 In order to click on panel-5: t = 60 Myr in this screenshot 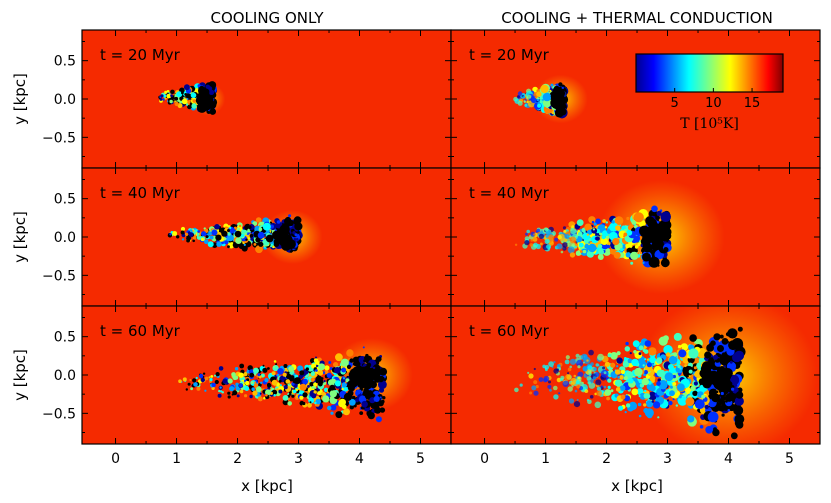, I will do `click(266, 375)`.